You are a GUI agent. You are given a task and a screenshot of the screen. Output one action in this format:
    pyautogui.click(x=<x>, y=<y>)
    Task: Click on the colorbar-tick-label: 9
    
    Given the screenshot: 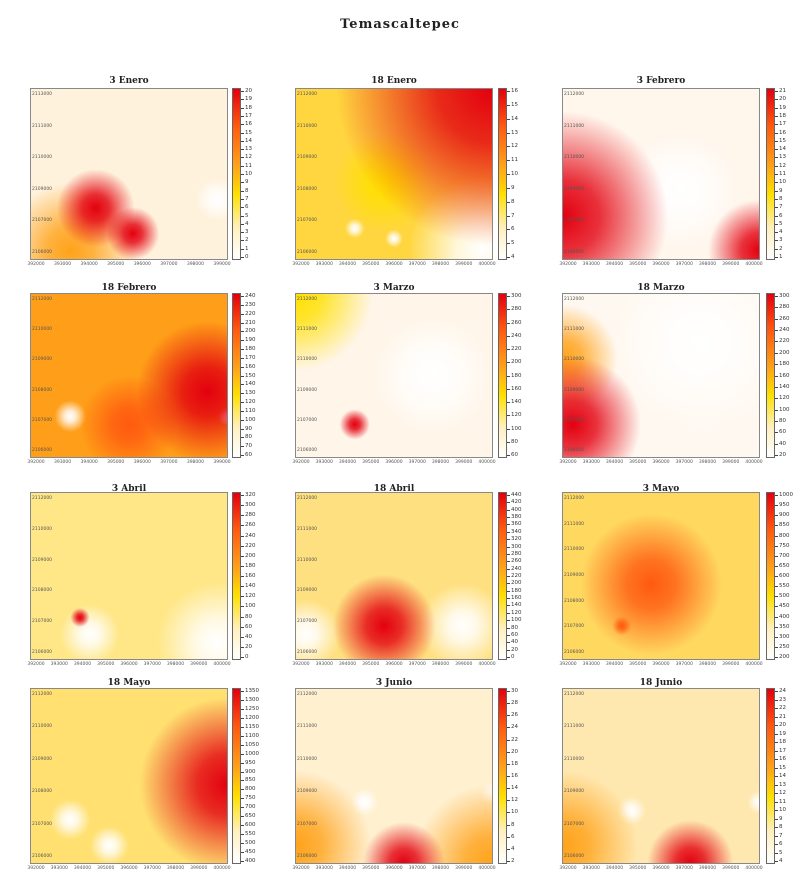 What is the action you would take?
    pyautogui.click(x=781, y=818)
    